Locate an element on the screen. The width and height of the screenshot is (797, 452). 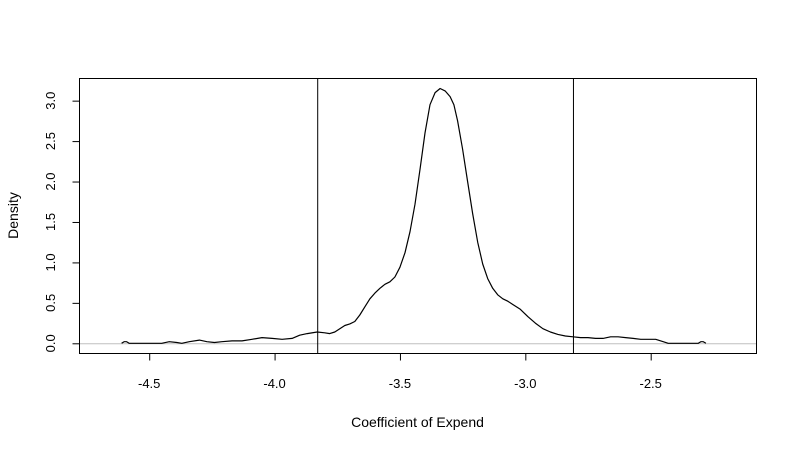
x-axis-title: Coefficient of Expend is located at coordinates (417, 422).